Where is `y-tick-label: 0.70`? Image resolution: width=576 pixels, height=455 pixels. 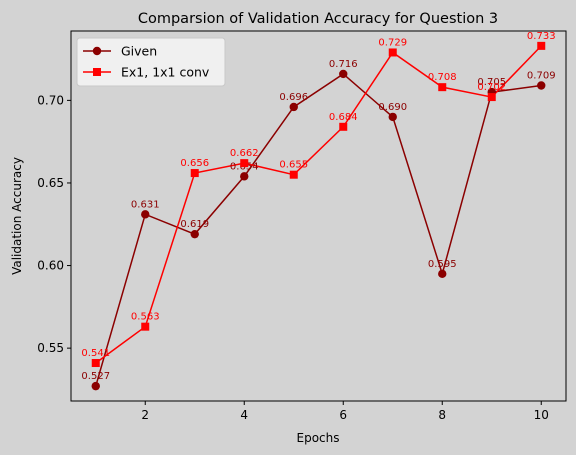
y-tick-label: 0.70 is located at coordinates (50, 100).